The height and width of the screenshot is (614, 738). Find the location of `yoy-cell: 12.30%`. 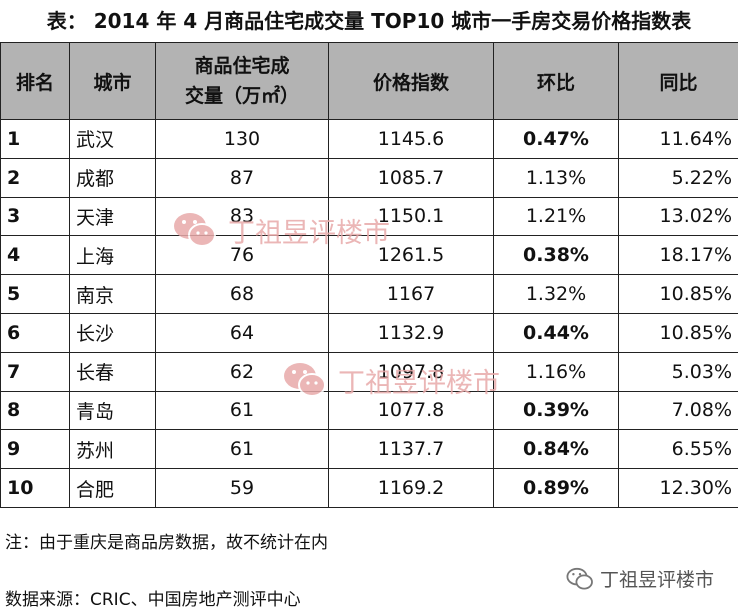

yoy-cell: 12.30% is located at coordinates (678, 488).